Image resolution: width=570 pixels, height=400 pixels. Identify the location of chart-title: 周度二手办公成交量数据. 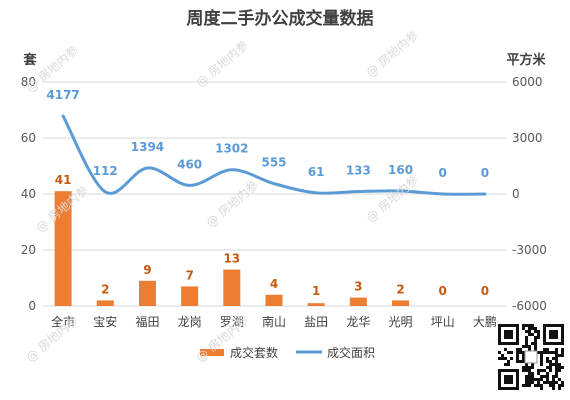
(280, 18).